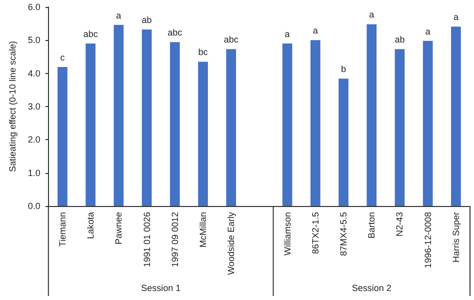  I want to click on x-tick-label: N2-43, so click(399, 224).